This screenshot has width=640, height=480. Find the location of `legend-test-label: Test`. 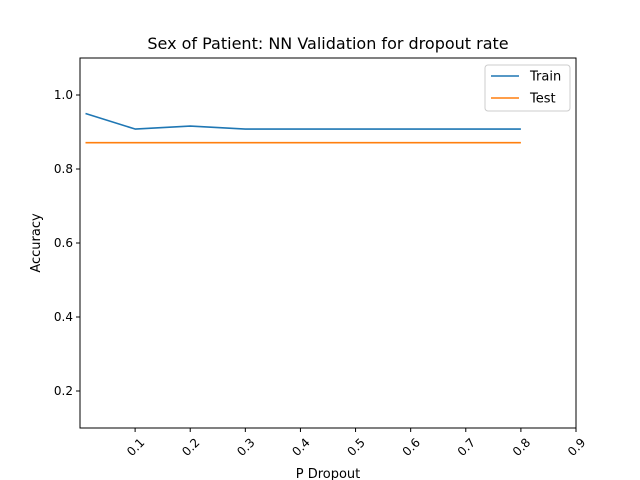

legend-test-label: Test is located at coordinates (542, 99).